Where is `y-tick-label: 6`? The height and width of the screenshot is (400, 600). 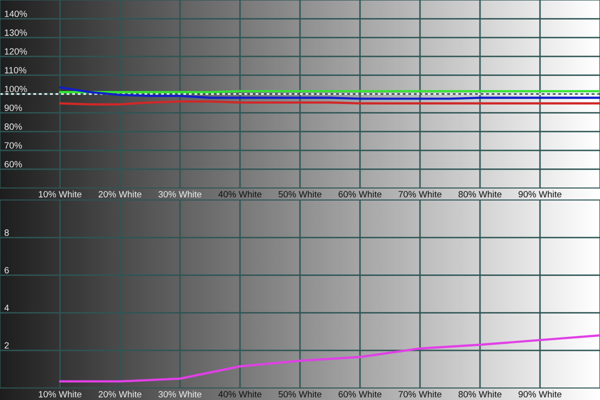 y-tick-label: 6 is located at coordinates (6, 270).